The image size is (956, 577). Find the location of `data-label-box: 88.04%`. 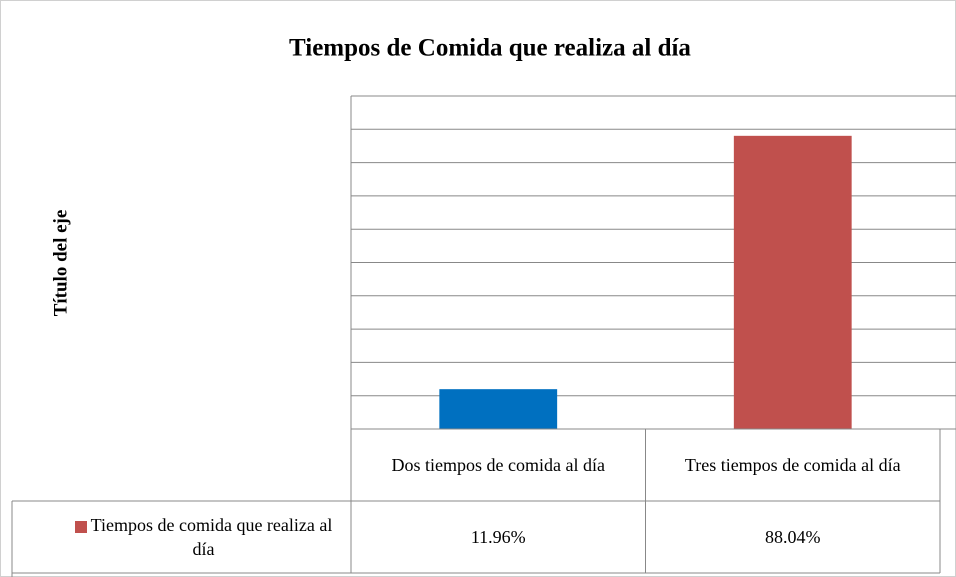

data-label-box: 88.04% is located at coordinates (793, 537).